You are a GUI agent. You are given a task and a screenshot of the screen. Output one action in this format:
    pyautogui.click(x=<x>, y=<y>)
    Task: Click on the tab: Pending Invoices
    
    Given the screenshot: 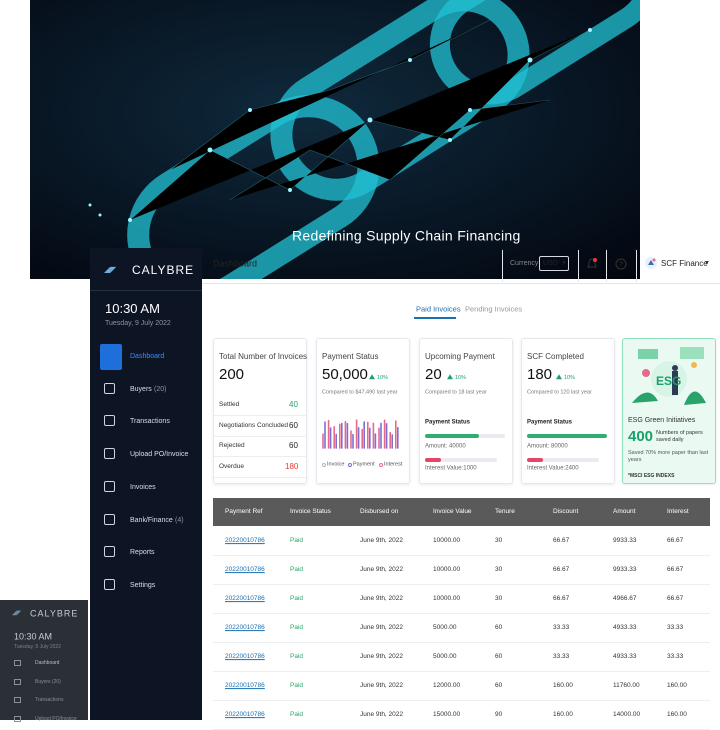 What is the action you would take?
    pyautogui.click(x=494, y=309)
    